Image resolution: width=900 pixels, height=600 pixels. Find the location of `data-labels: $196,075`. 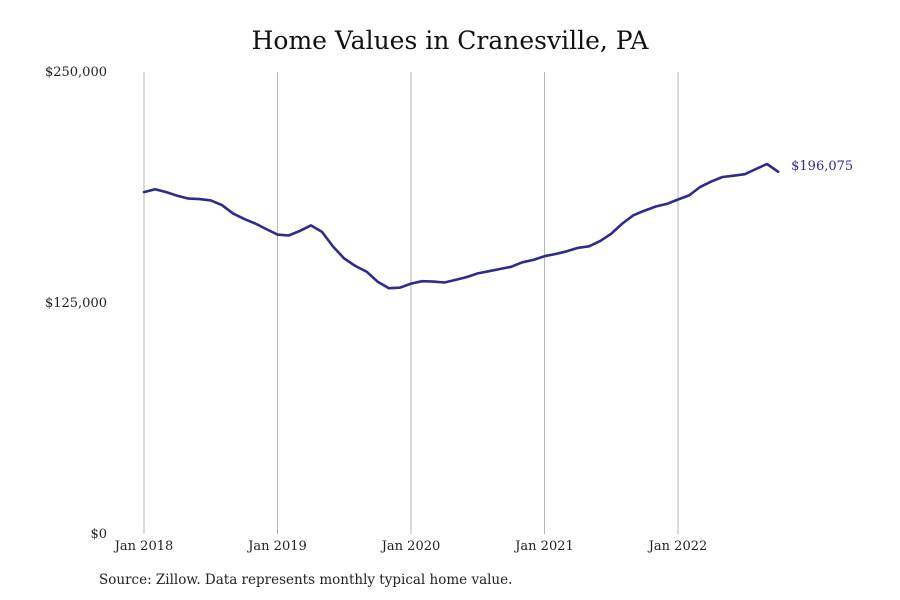

data-labels: $196,075 is located at coordinates (822, 166).